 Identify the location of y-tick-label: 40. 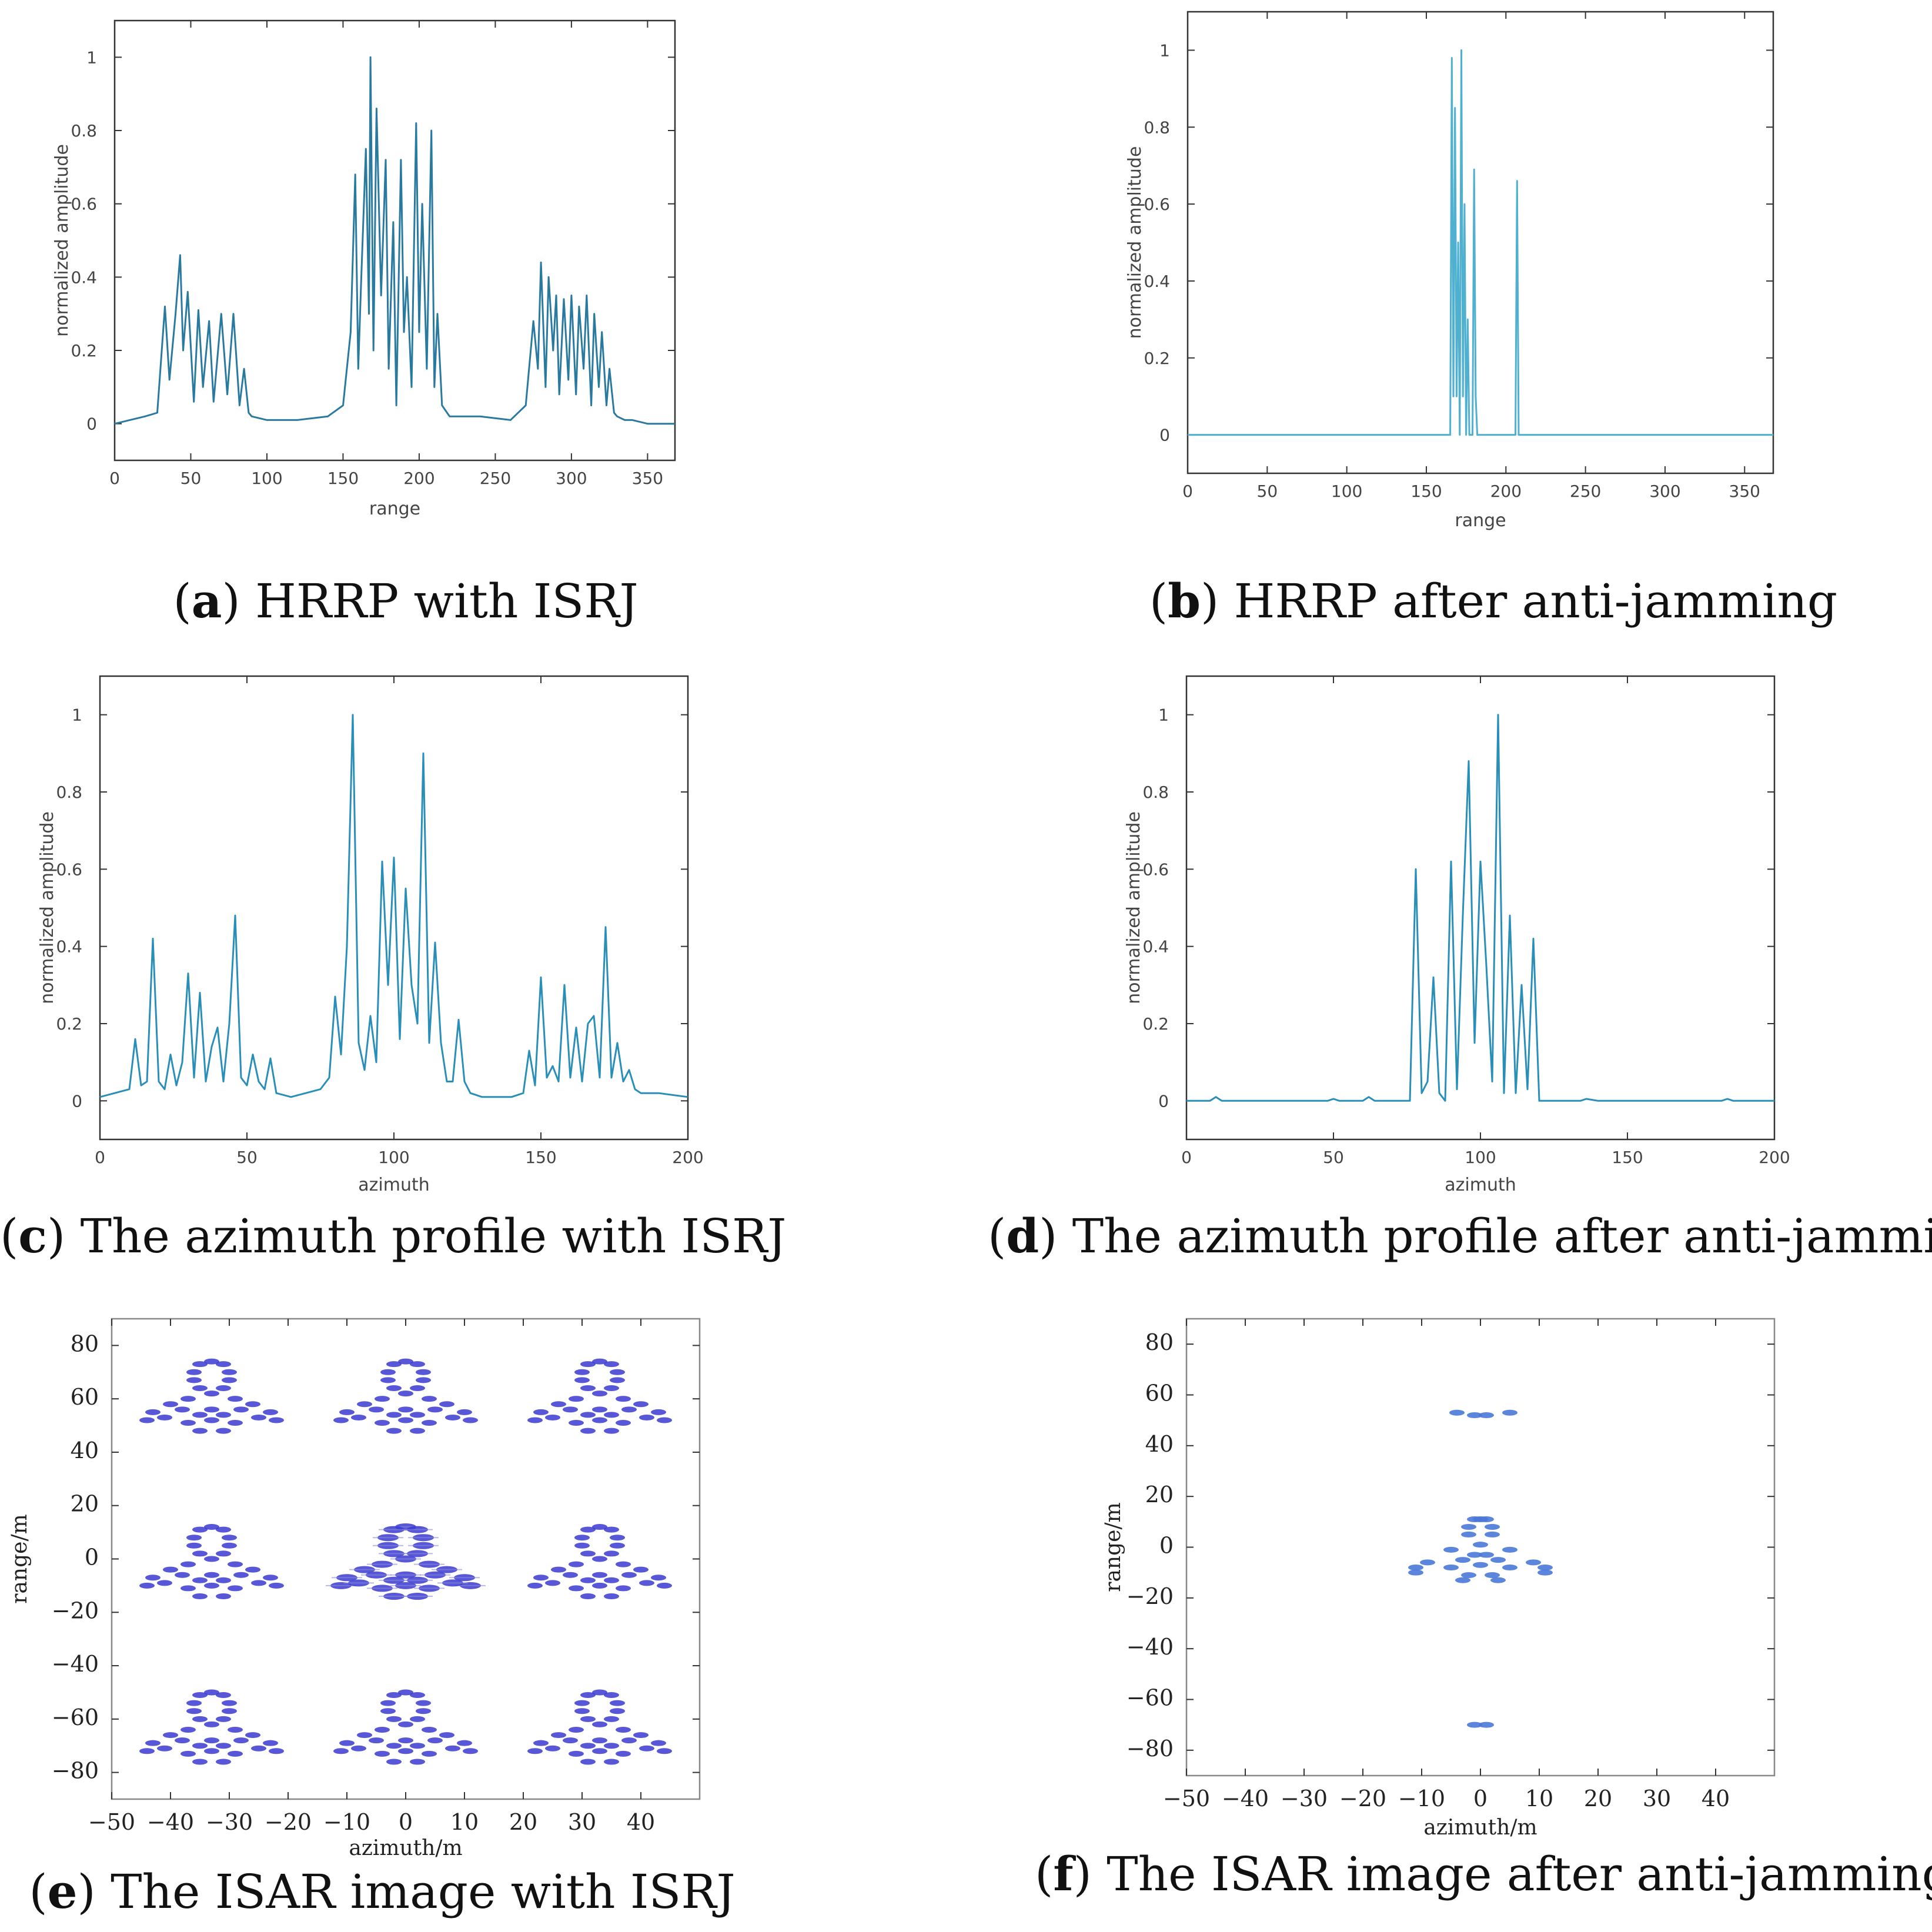
(85, 1450).